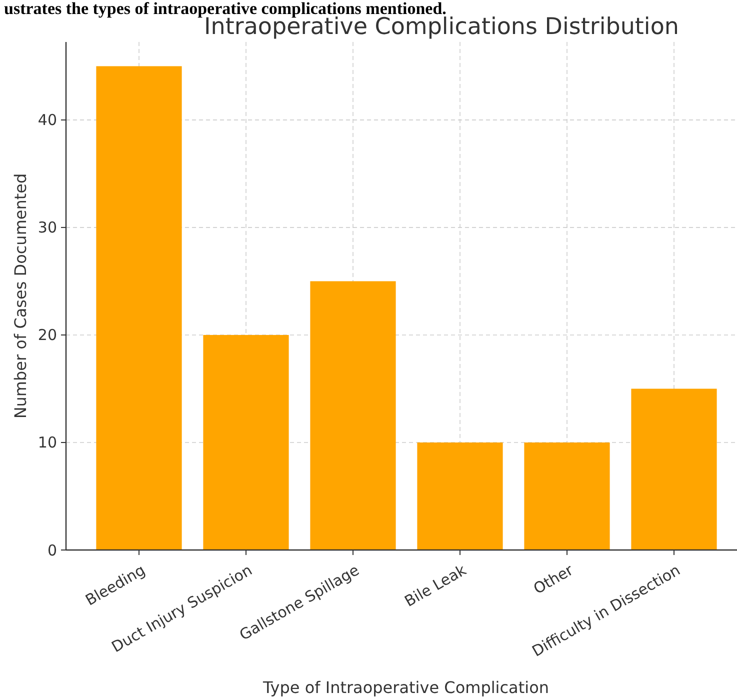 This screenshot has width=737, height=697. Describe the element at coordinates (225, 9) in the screenshot. I see `text: ustrates the types of intraoperative complications mentioned.` at that location.